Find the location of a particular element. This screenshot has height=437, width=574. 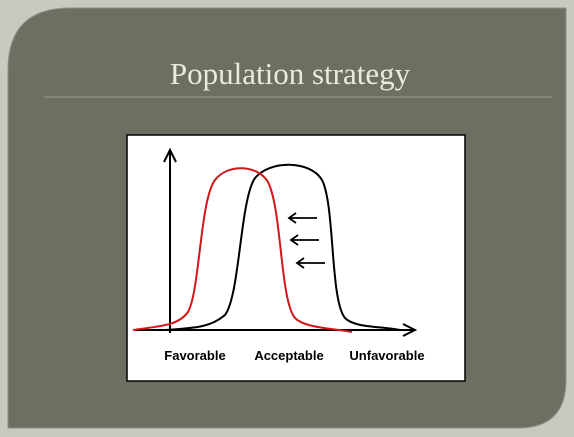

shift-arrows is located at coordinates (306, 240).